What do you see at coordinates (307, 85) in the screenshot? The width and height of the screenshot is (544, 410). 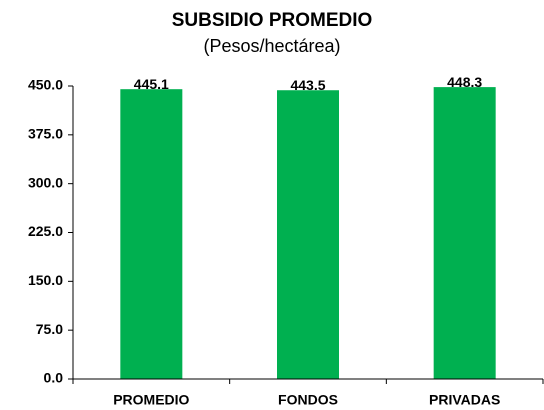 I see `data-label: 443.5` at bounding box center [307, 85].